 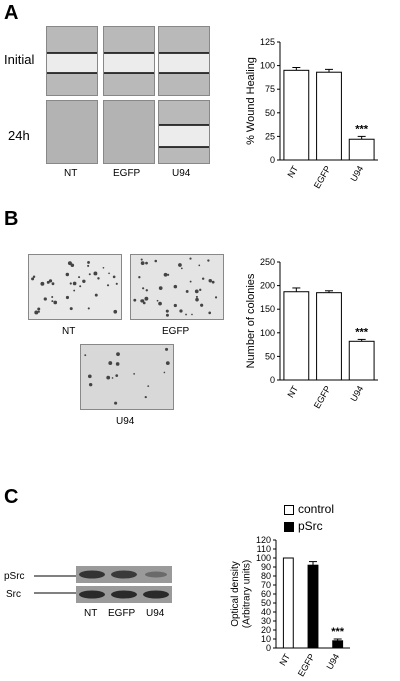 I want to click on x-tick-label: U94, so click(x=332, y=661).